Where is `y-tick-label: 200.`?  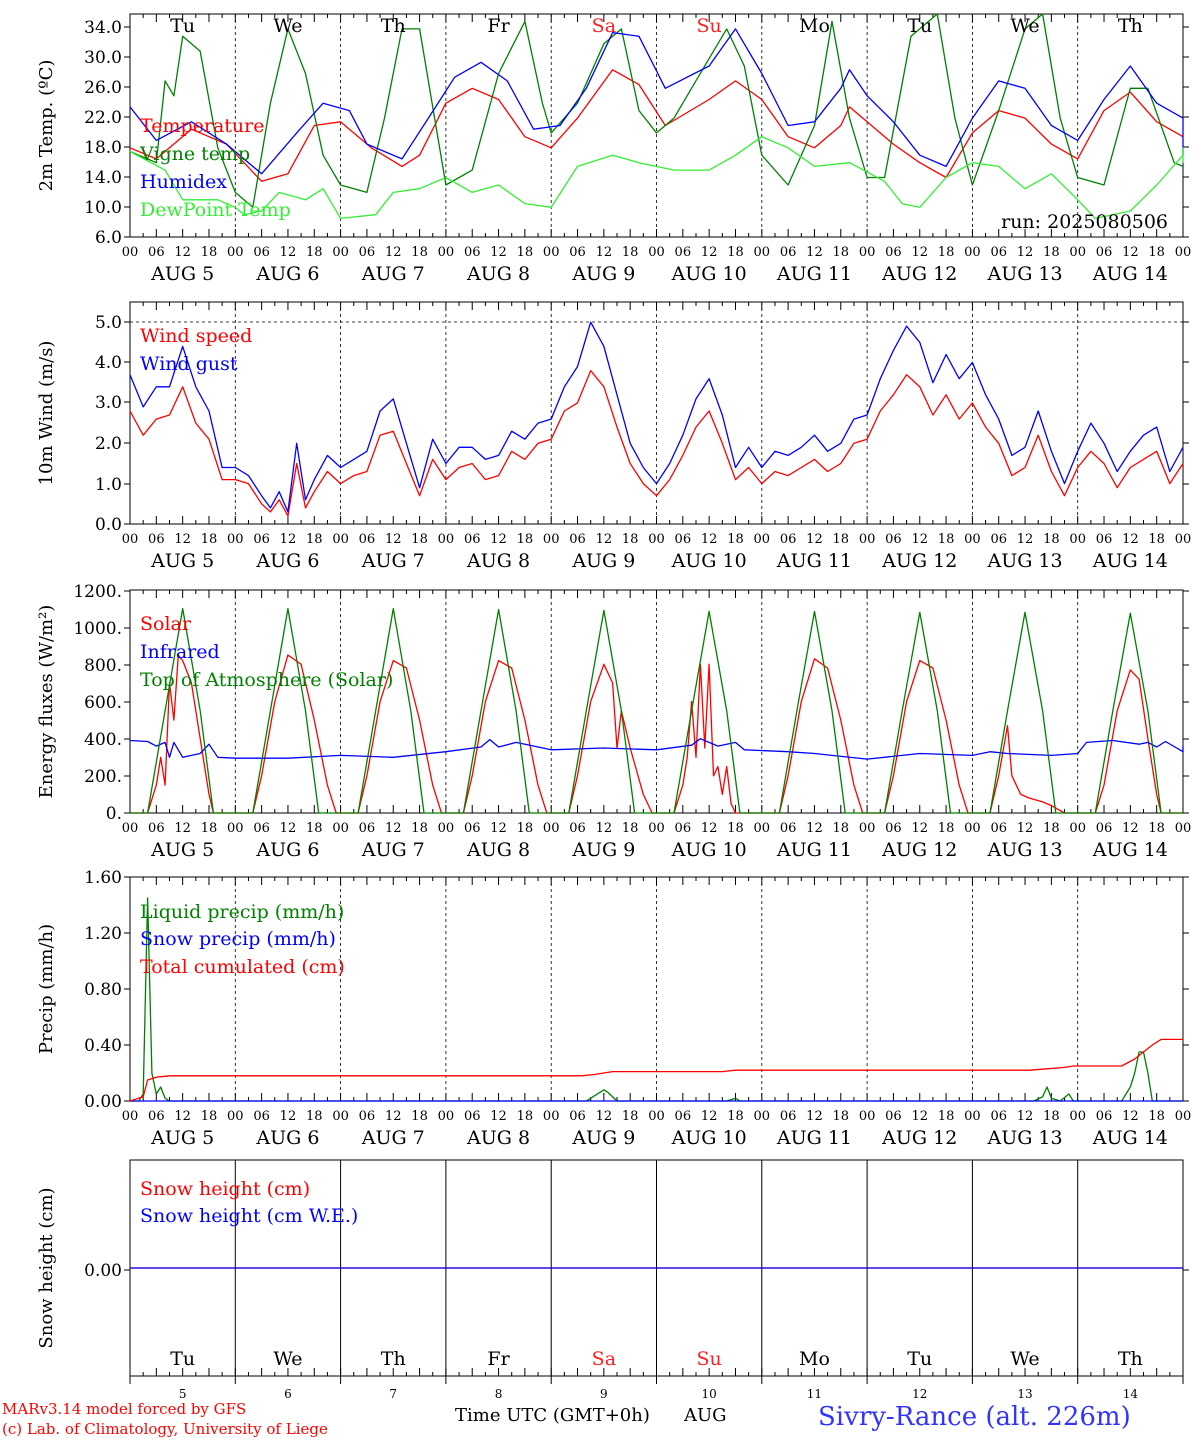
y-tick-label: 200. is located at coordinates (103, 777).